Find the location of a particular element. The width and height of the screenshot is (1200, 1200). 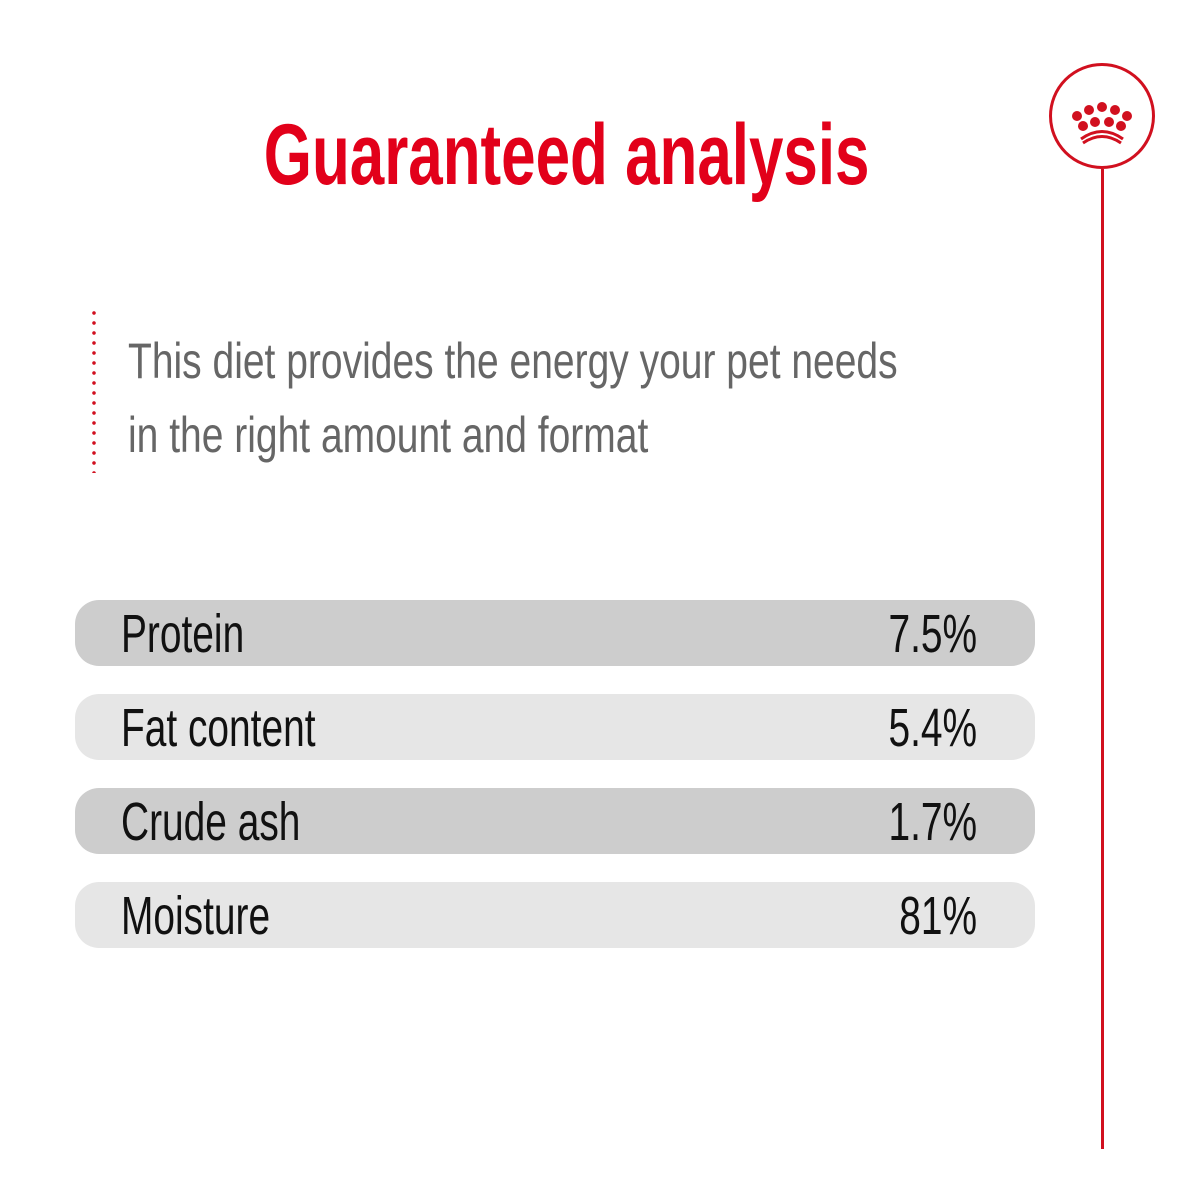

row-label: Crude ash is located at coordinates (211, 822).